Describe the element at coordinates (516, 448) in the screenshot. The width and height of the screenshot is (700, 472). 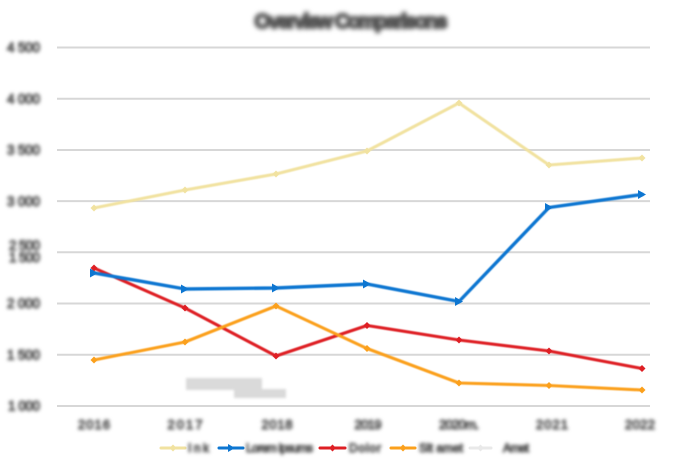
I see `svg-text: Amet` at that location.